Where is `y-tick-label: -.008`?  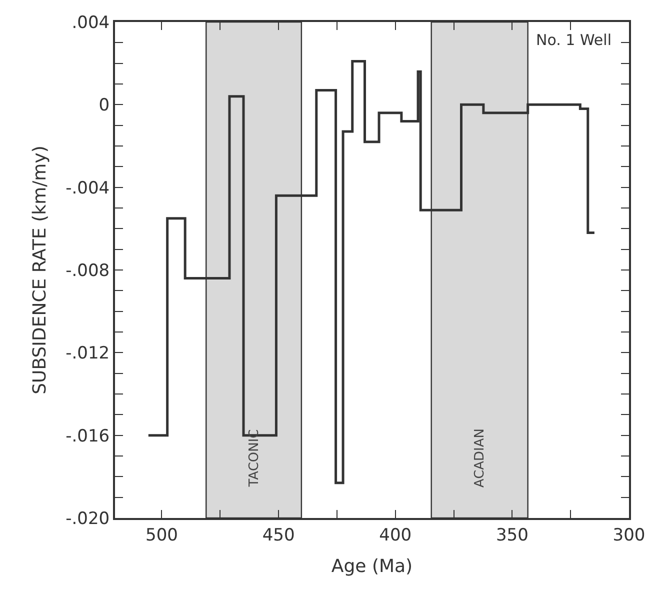
y-tick-label: -.008 is located at coordinates (88, 270).